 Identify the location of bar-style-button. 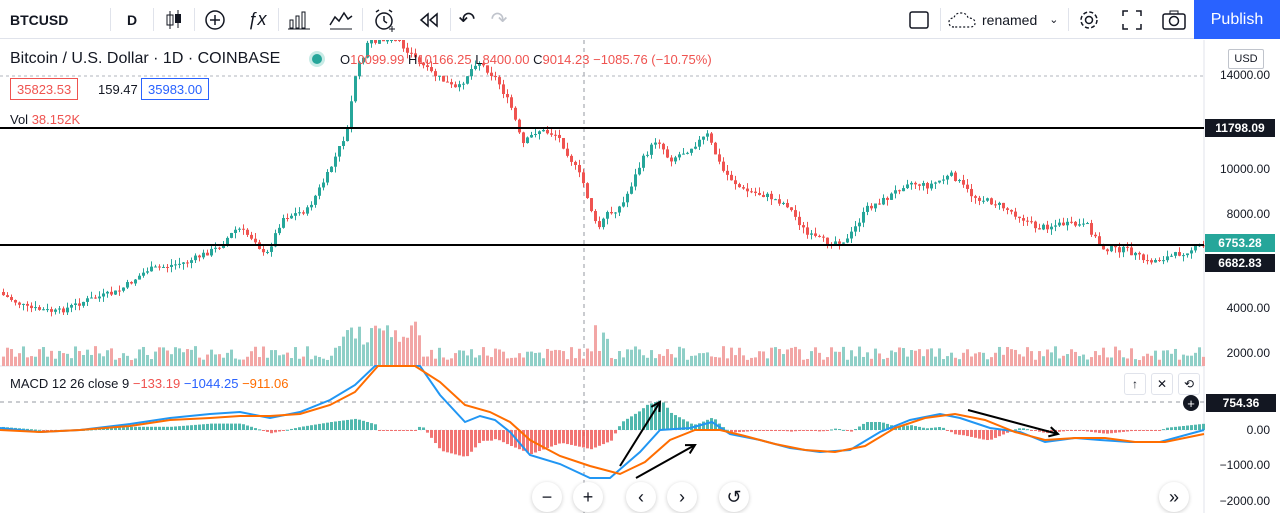
(174, 19).